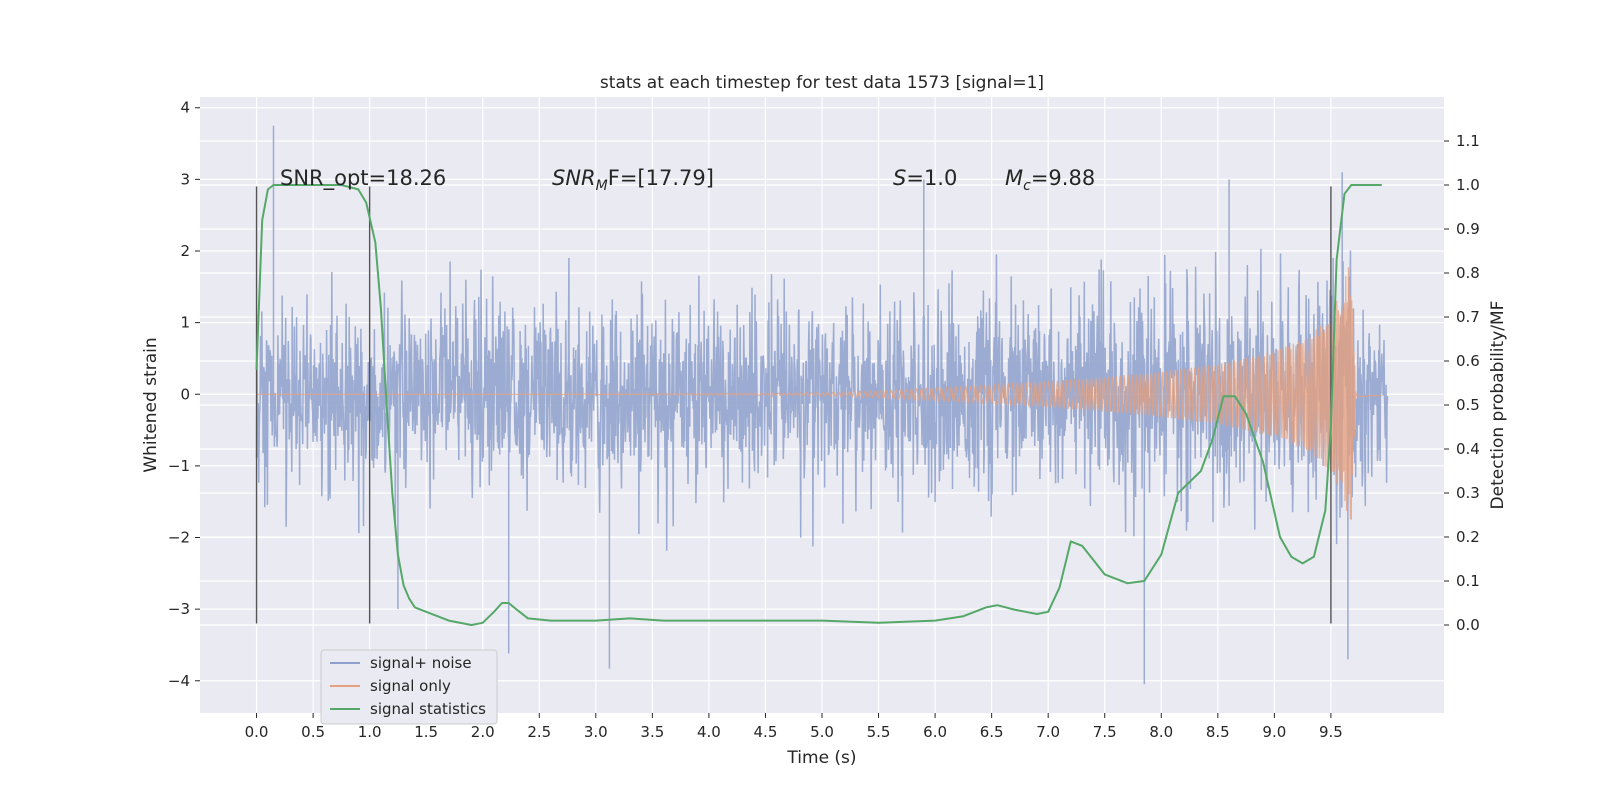  What do you see at coordinates (185, 251) in the screenshot?
I see `y-tick-label: 2` at bounding box center [185, 251].